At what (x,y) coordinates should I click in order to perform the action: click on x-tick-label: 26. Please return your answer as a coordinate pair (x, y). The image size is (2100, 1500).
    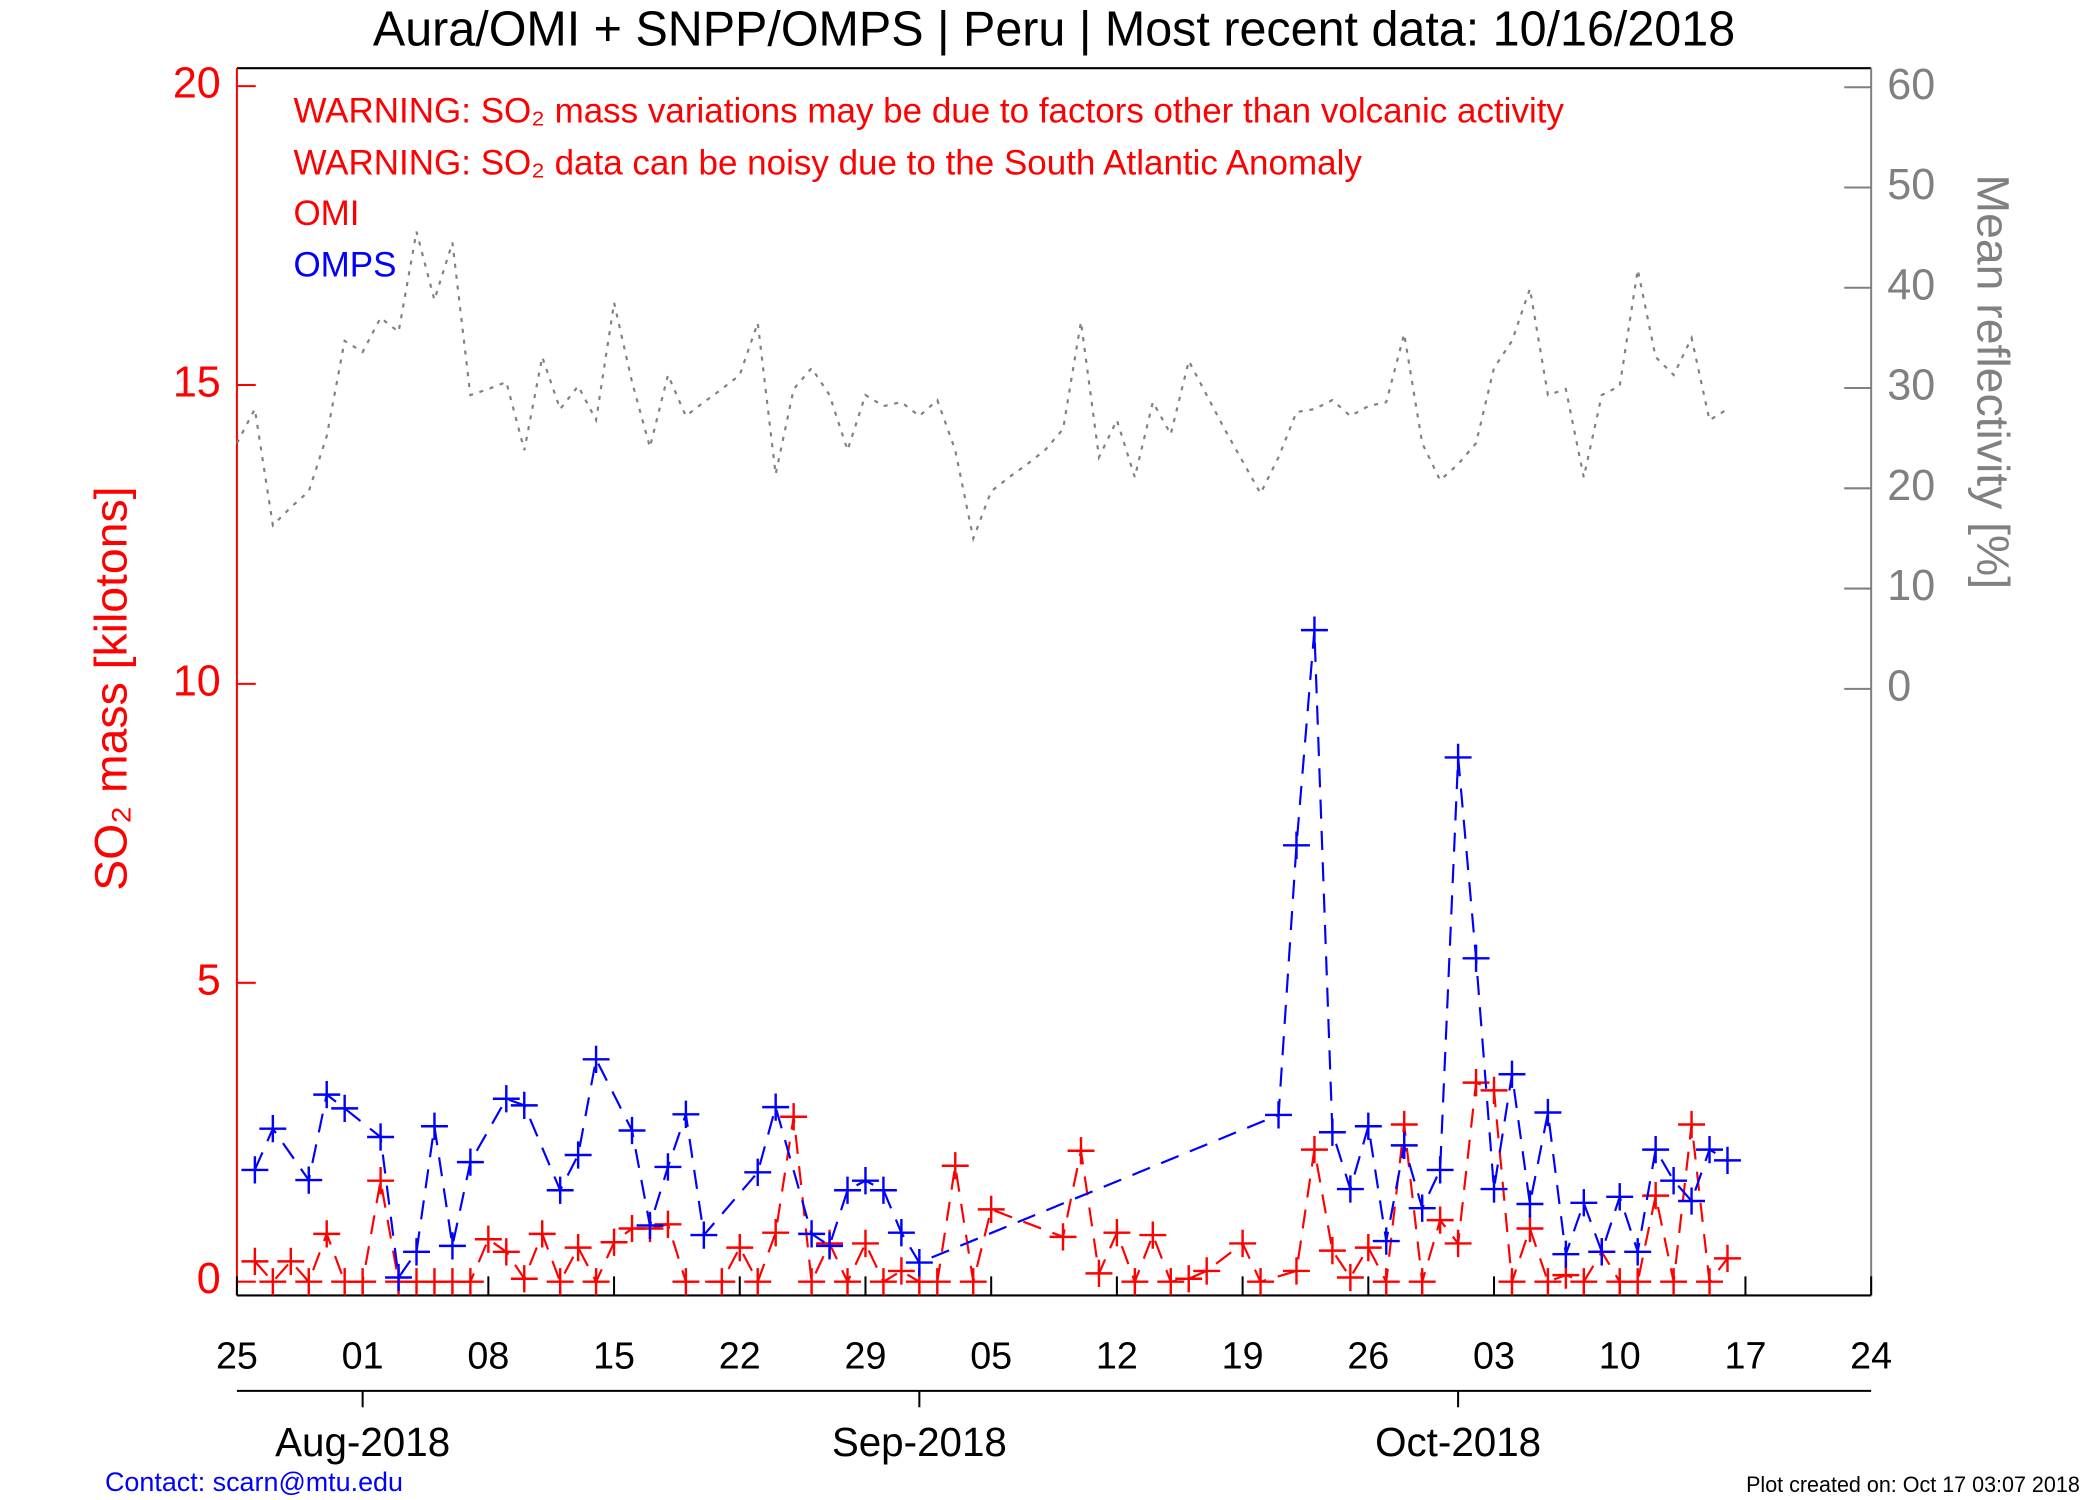
    Looking at the image, I should click on (1368, 1356).